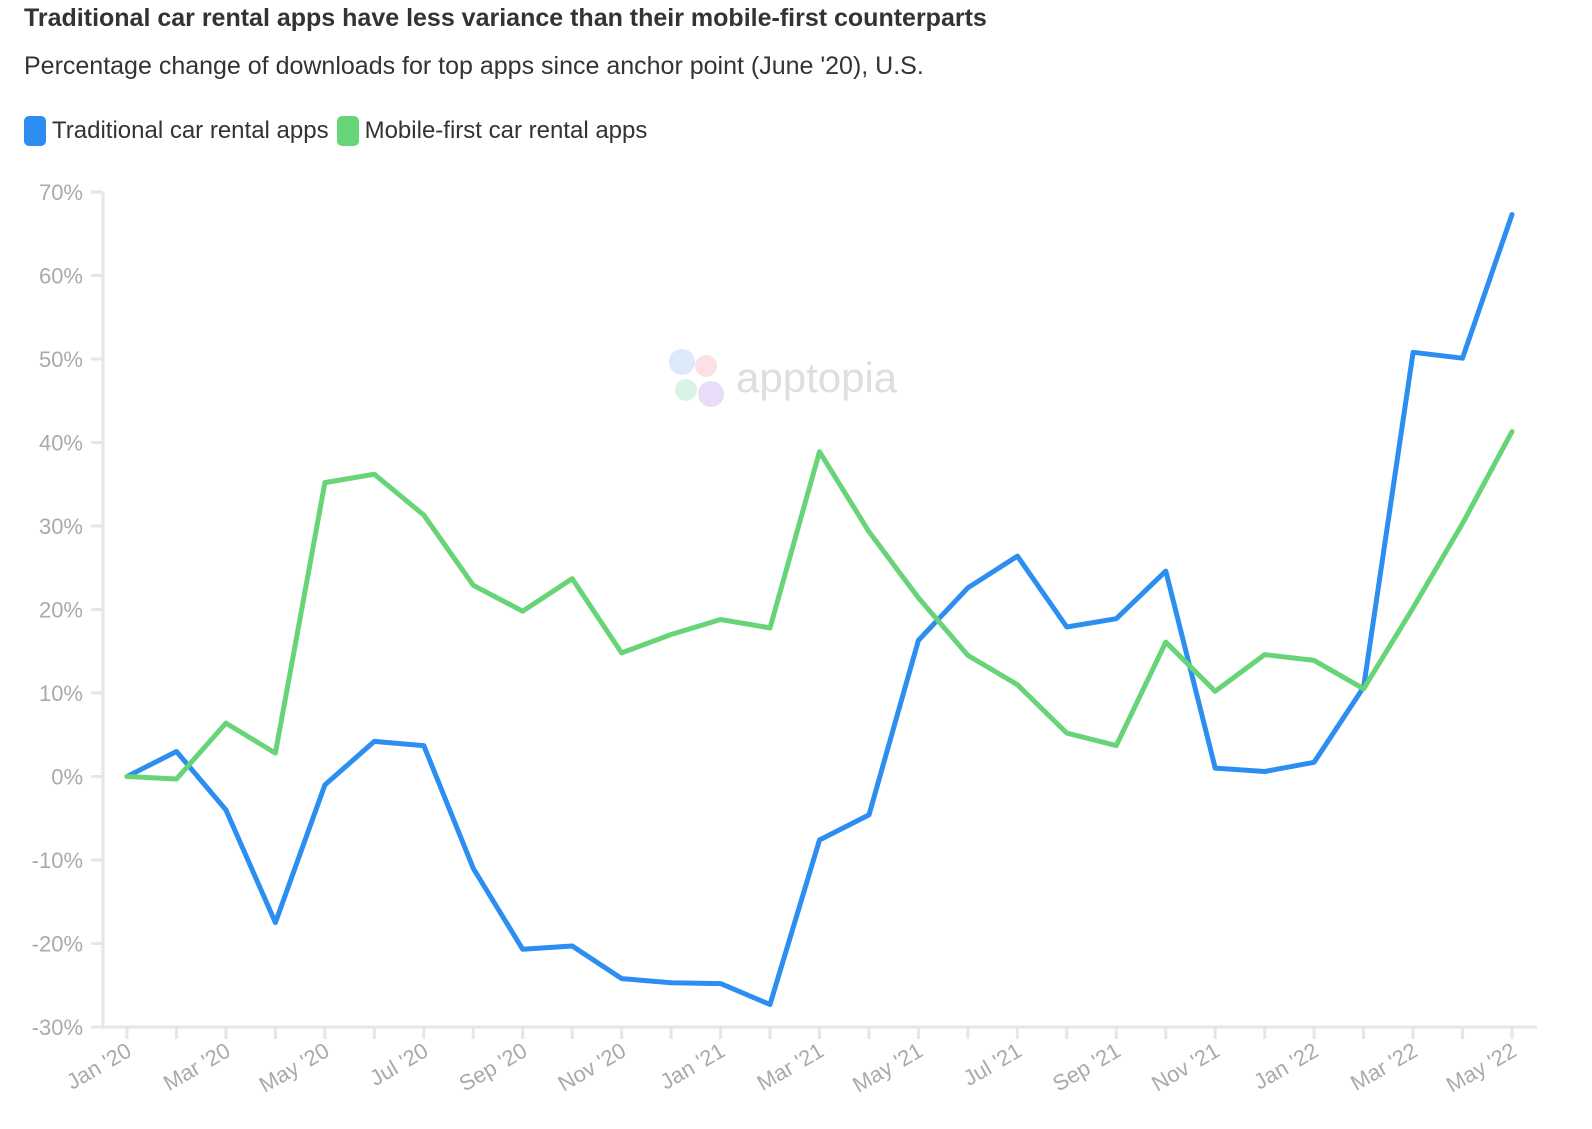  I want to click on x-tick-label: Jul '20, so click(398, 1064).